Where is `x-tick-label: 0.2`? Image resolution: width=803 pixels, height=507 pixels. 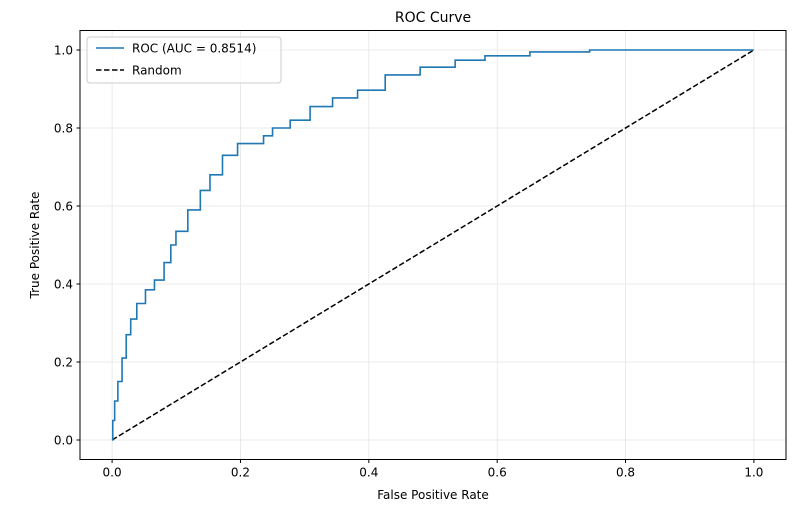 x-tick-label: 0.2 is located at coordinates (240, 473).